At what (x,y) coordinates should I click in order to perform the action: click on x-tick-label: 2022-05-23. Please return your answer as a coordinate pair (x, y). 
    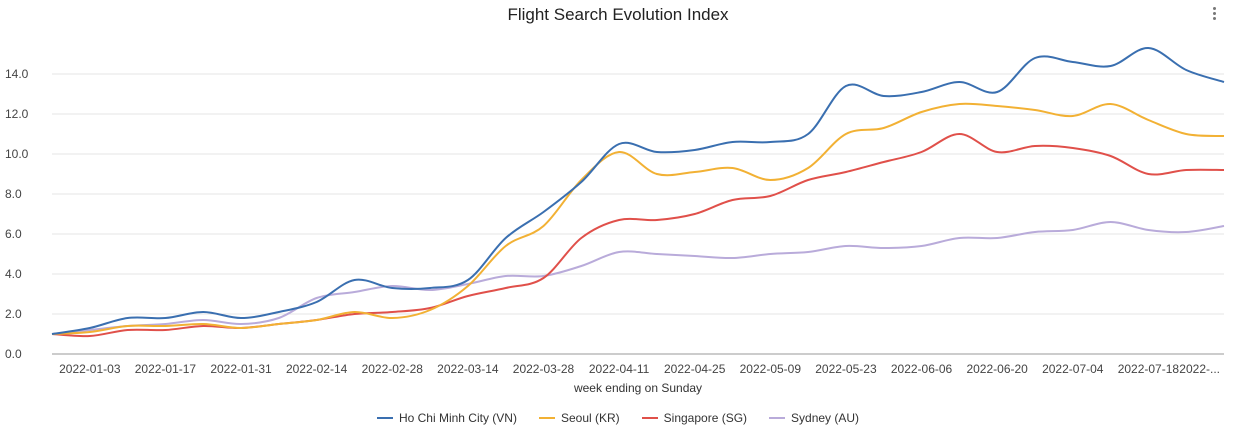
    Looking at the image, I should click on (846, 369).